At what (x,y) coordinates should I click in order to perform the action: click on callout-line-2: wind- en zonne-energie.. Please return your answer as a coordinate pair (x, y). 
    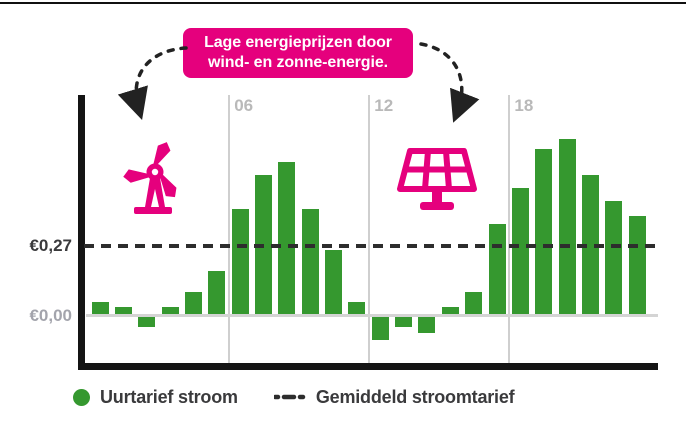
    Looking at the image, I should click on (298, 62).